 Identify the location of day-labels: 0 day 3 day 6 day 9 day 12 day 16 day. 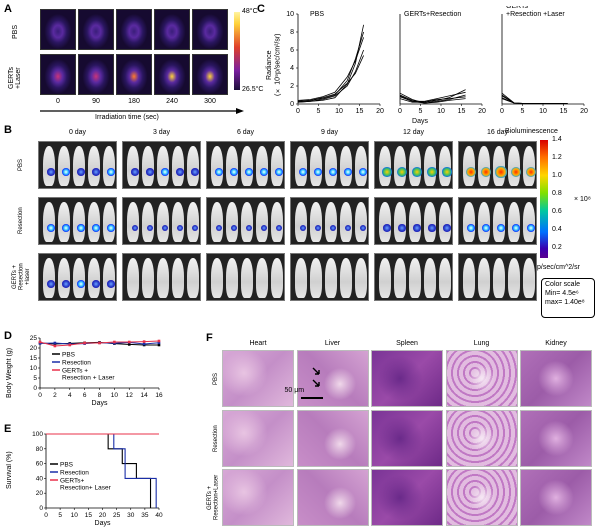
(289, 134).